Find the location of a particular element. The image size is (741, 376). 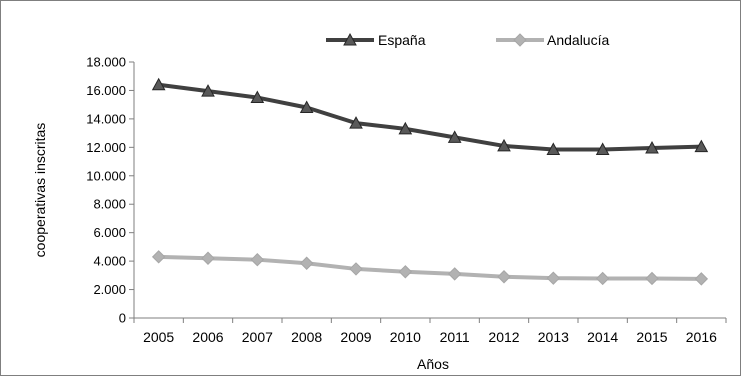

y-tick-label: 6.000 is located at coordinates (109, 232).